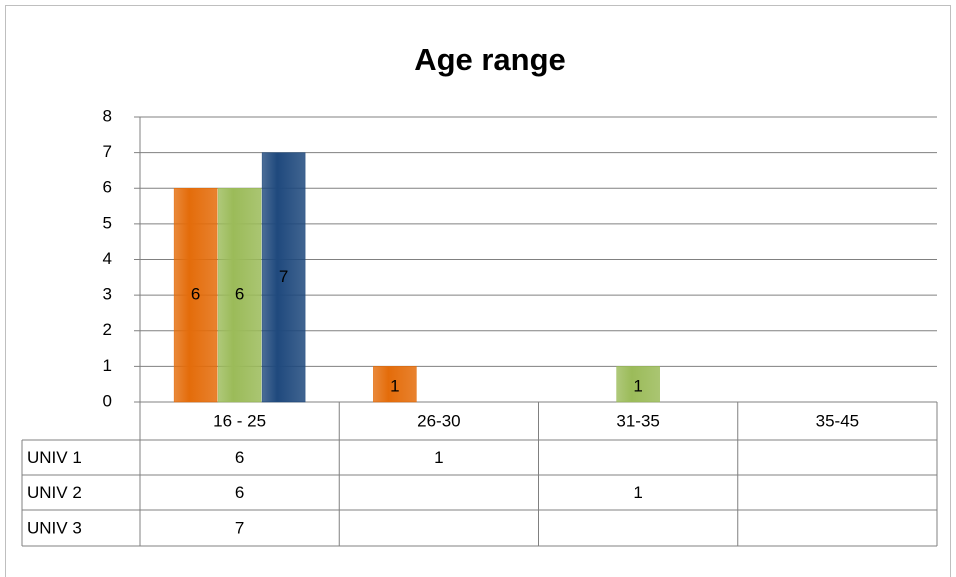  What do you see at coordinates (107, 329) in the screenshot?
I see `y-tick-label: 2` at bounding box center [107, 329].